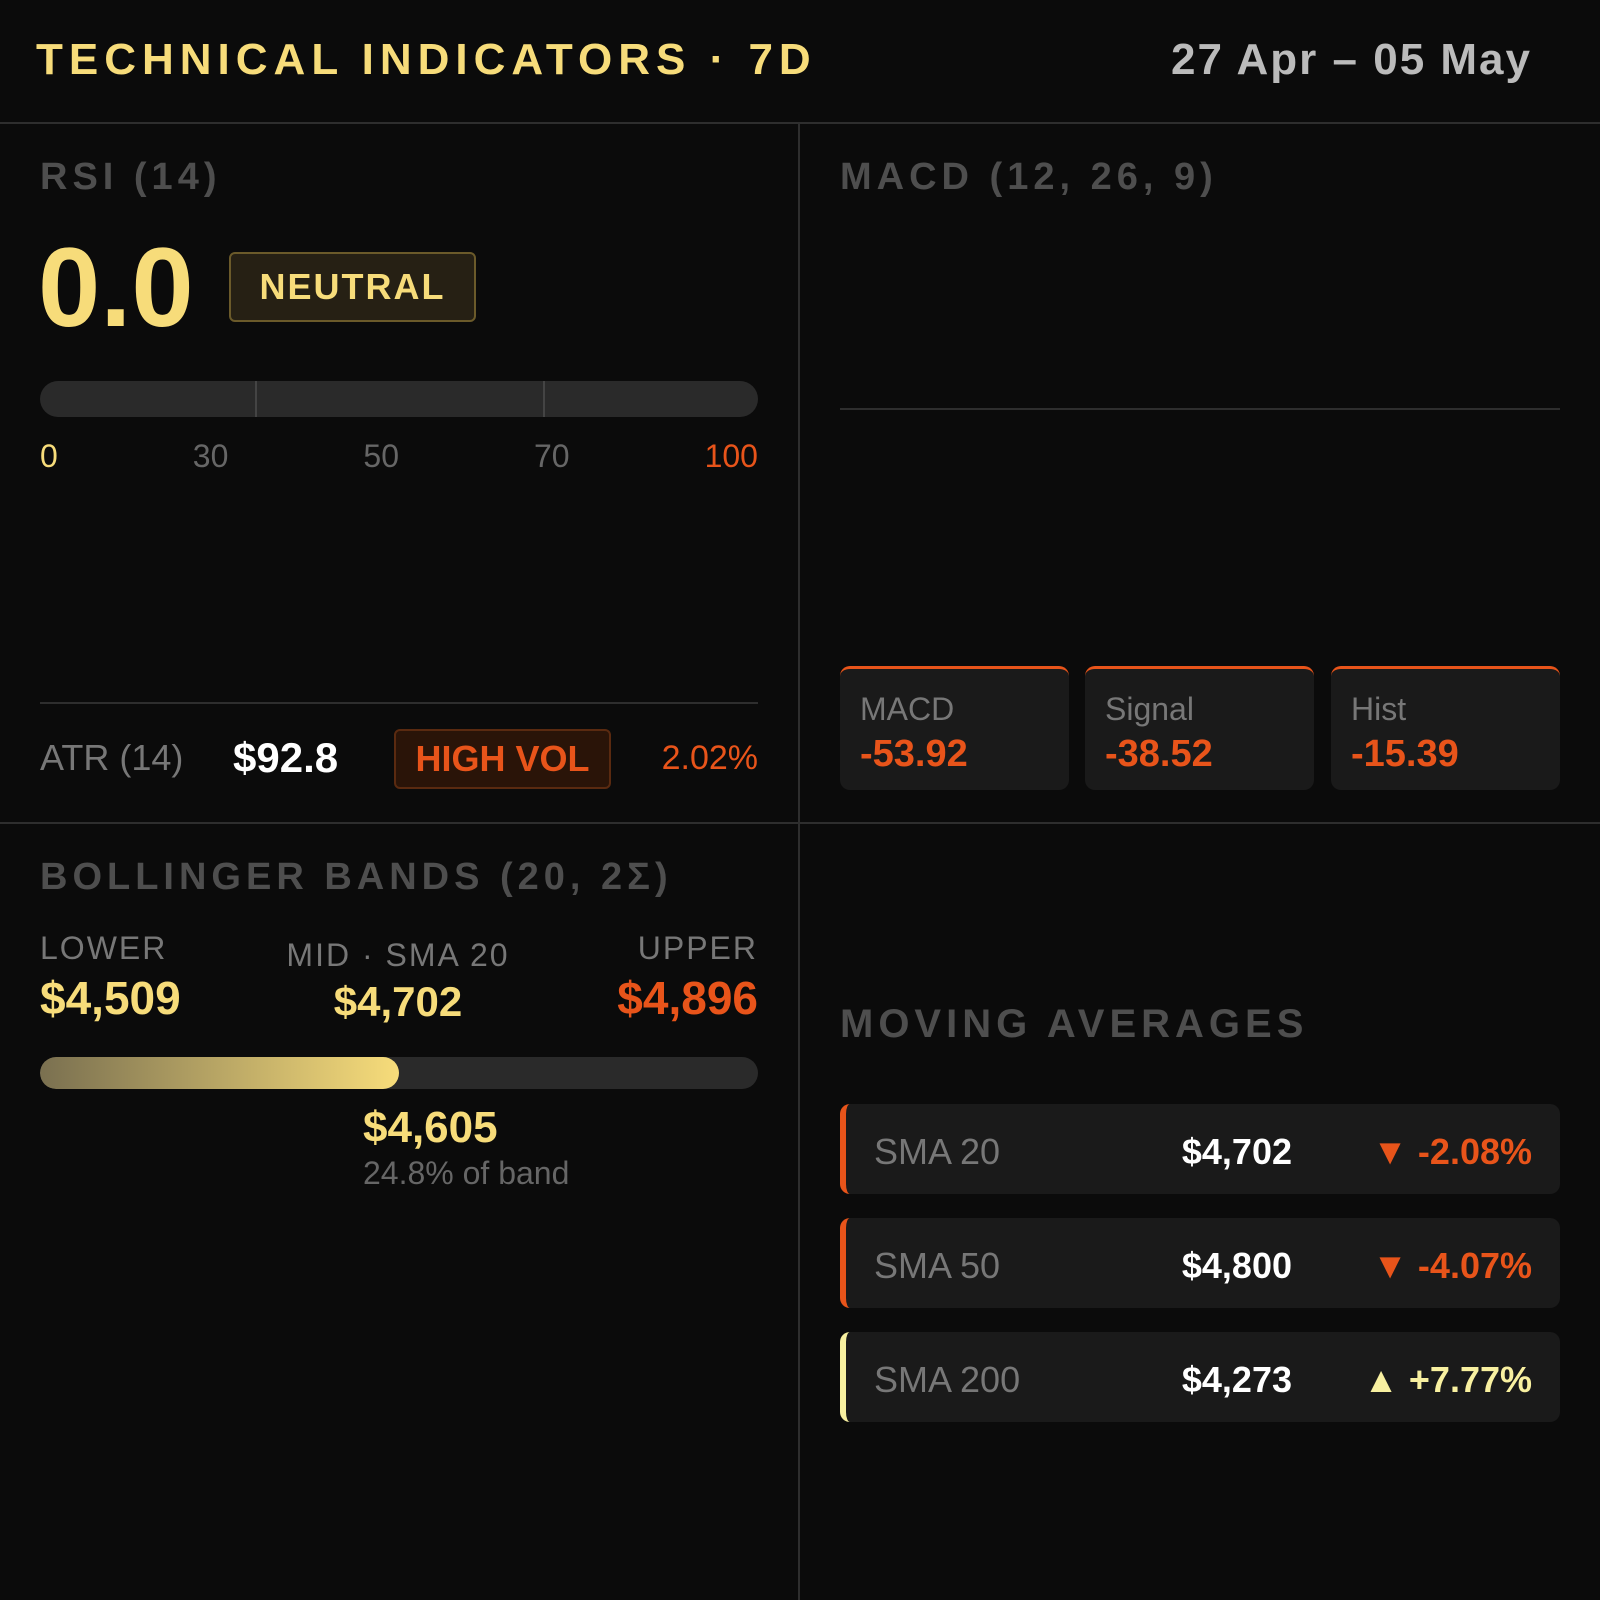  Describe the element at coordinates (110, 998) in the screenshot. I see `band-value: $4,509` at that location.